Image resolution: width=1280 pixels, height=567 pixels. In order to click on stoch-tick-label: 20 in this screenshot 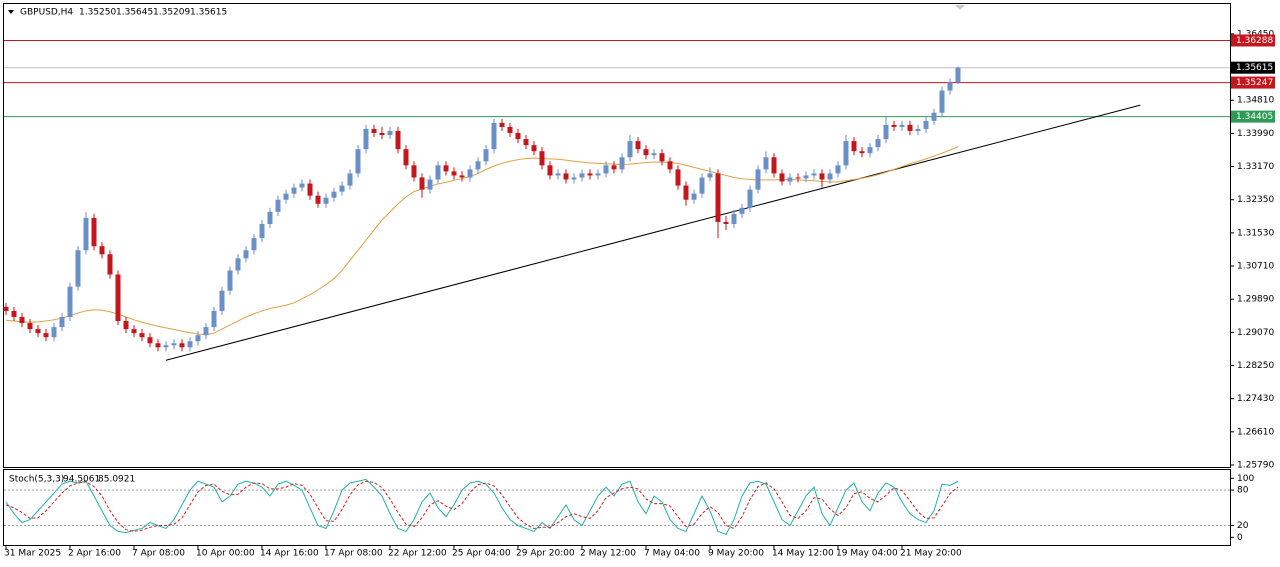, I will do `click(1243, 526)`.